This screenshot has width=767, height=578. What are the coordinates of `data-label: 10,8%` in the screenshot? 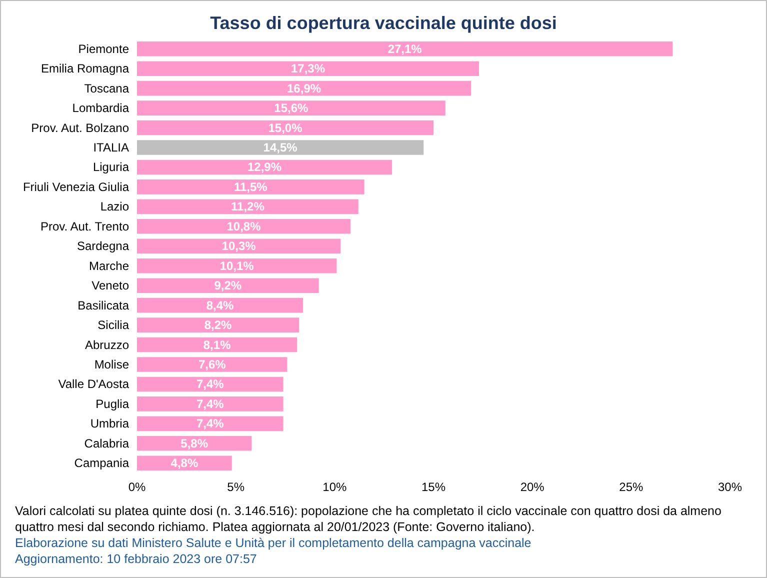 It's located at (244, 226).